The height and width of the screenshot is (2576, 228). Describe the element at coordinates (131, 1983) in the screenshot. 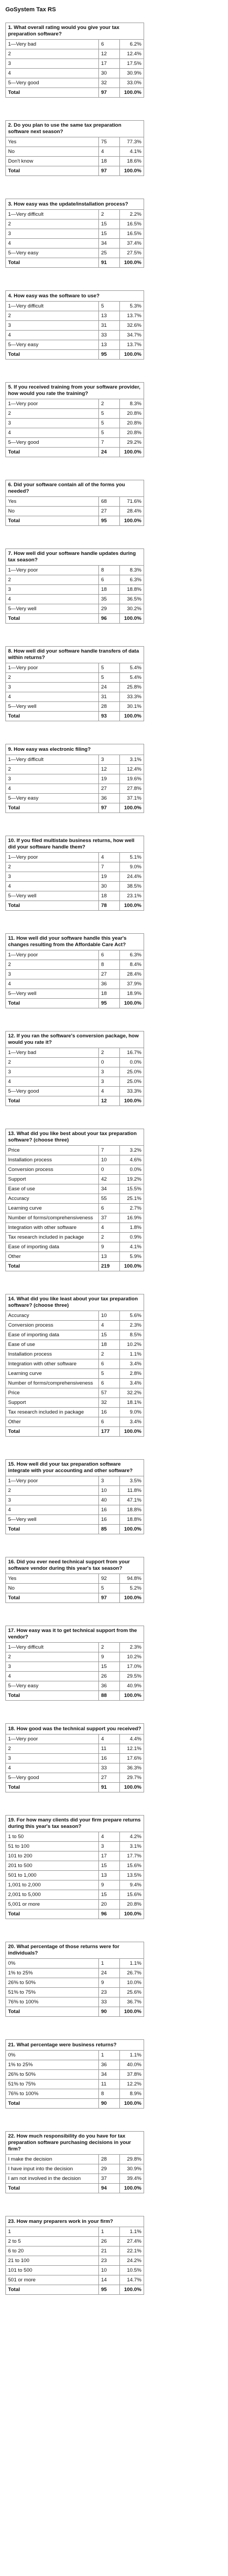

I see `percent: 10.0%` at that location.